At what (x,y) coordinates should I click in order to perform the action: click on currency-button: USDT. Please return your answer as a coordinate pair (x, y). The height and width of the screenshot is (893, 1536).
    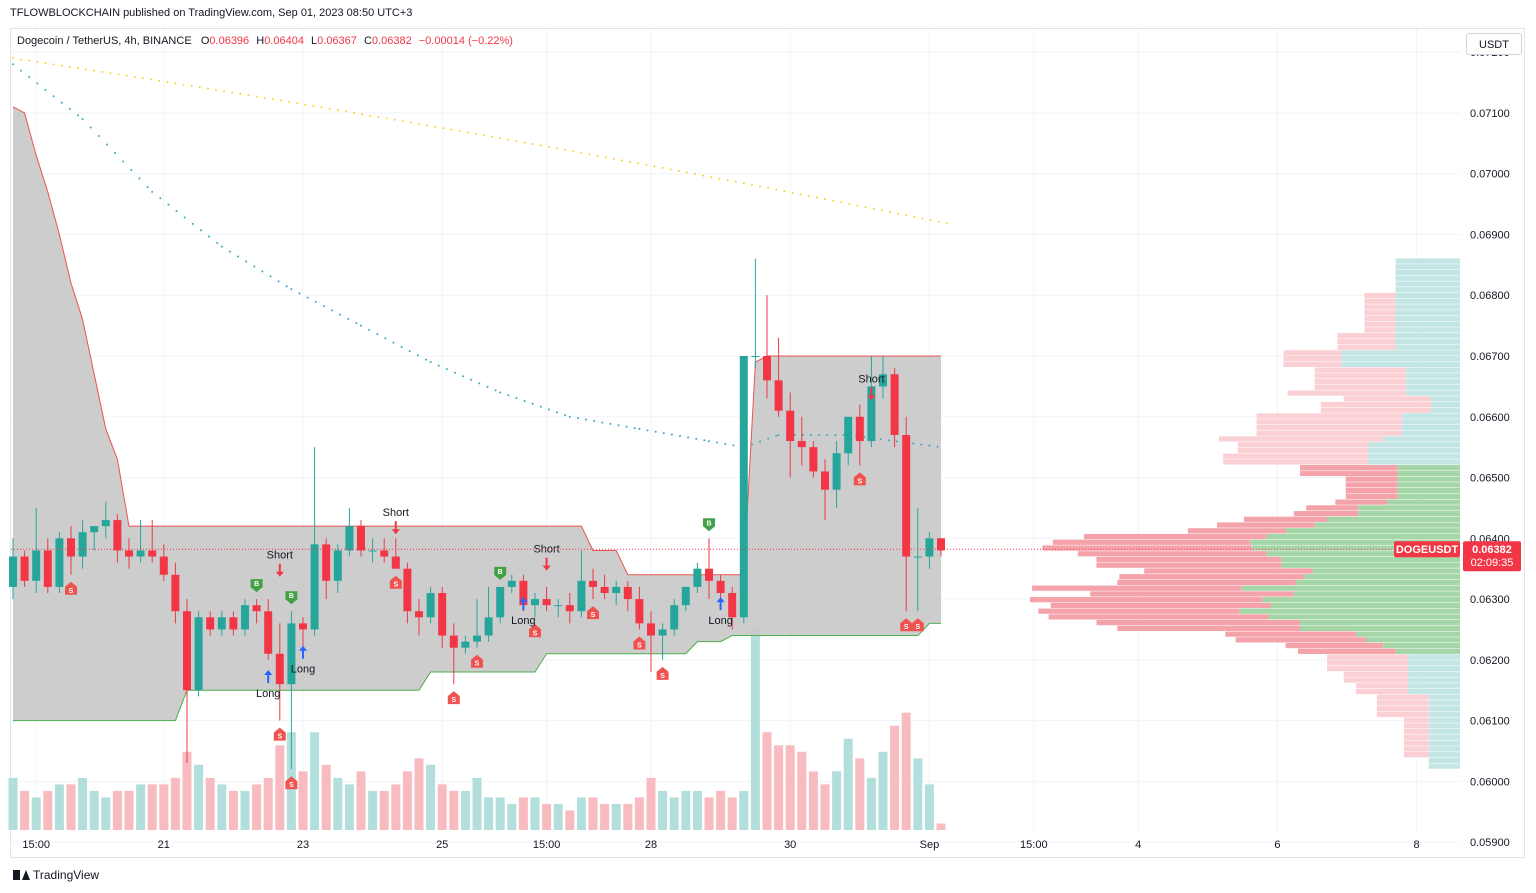
    Looking at the image, I should click on (1494, 44).